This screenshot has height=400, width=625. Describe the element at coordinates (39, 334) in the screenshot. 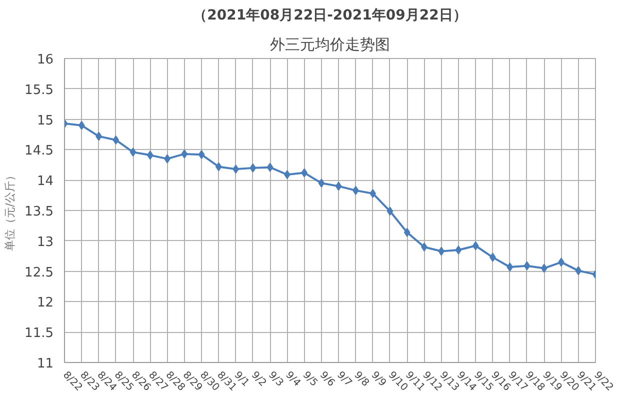

I see `y-tick-label: 11.5` at that location.